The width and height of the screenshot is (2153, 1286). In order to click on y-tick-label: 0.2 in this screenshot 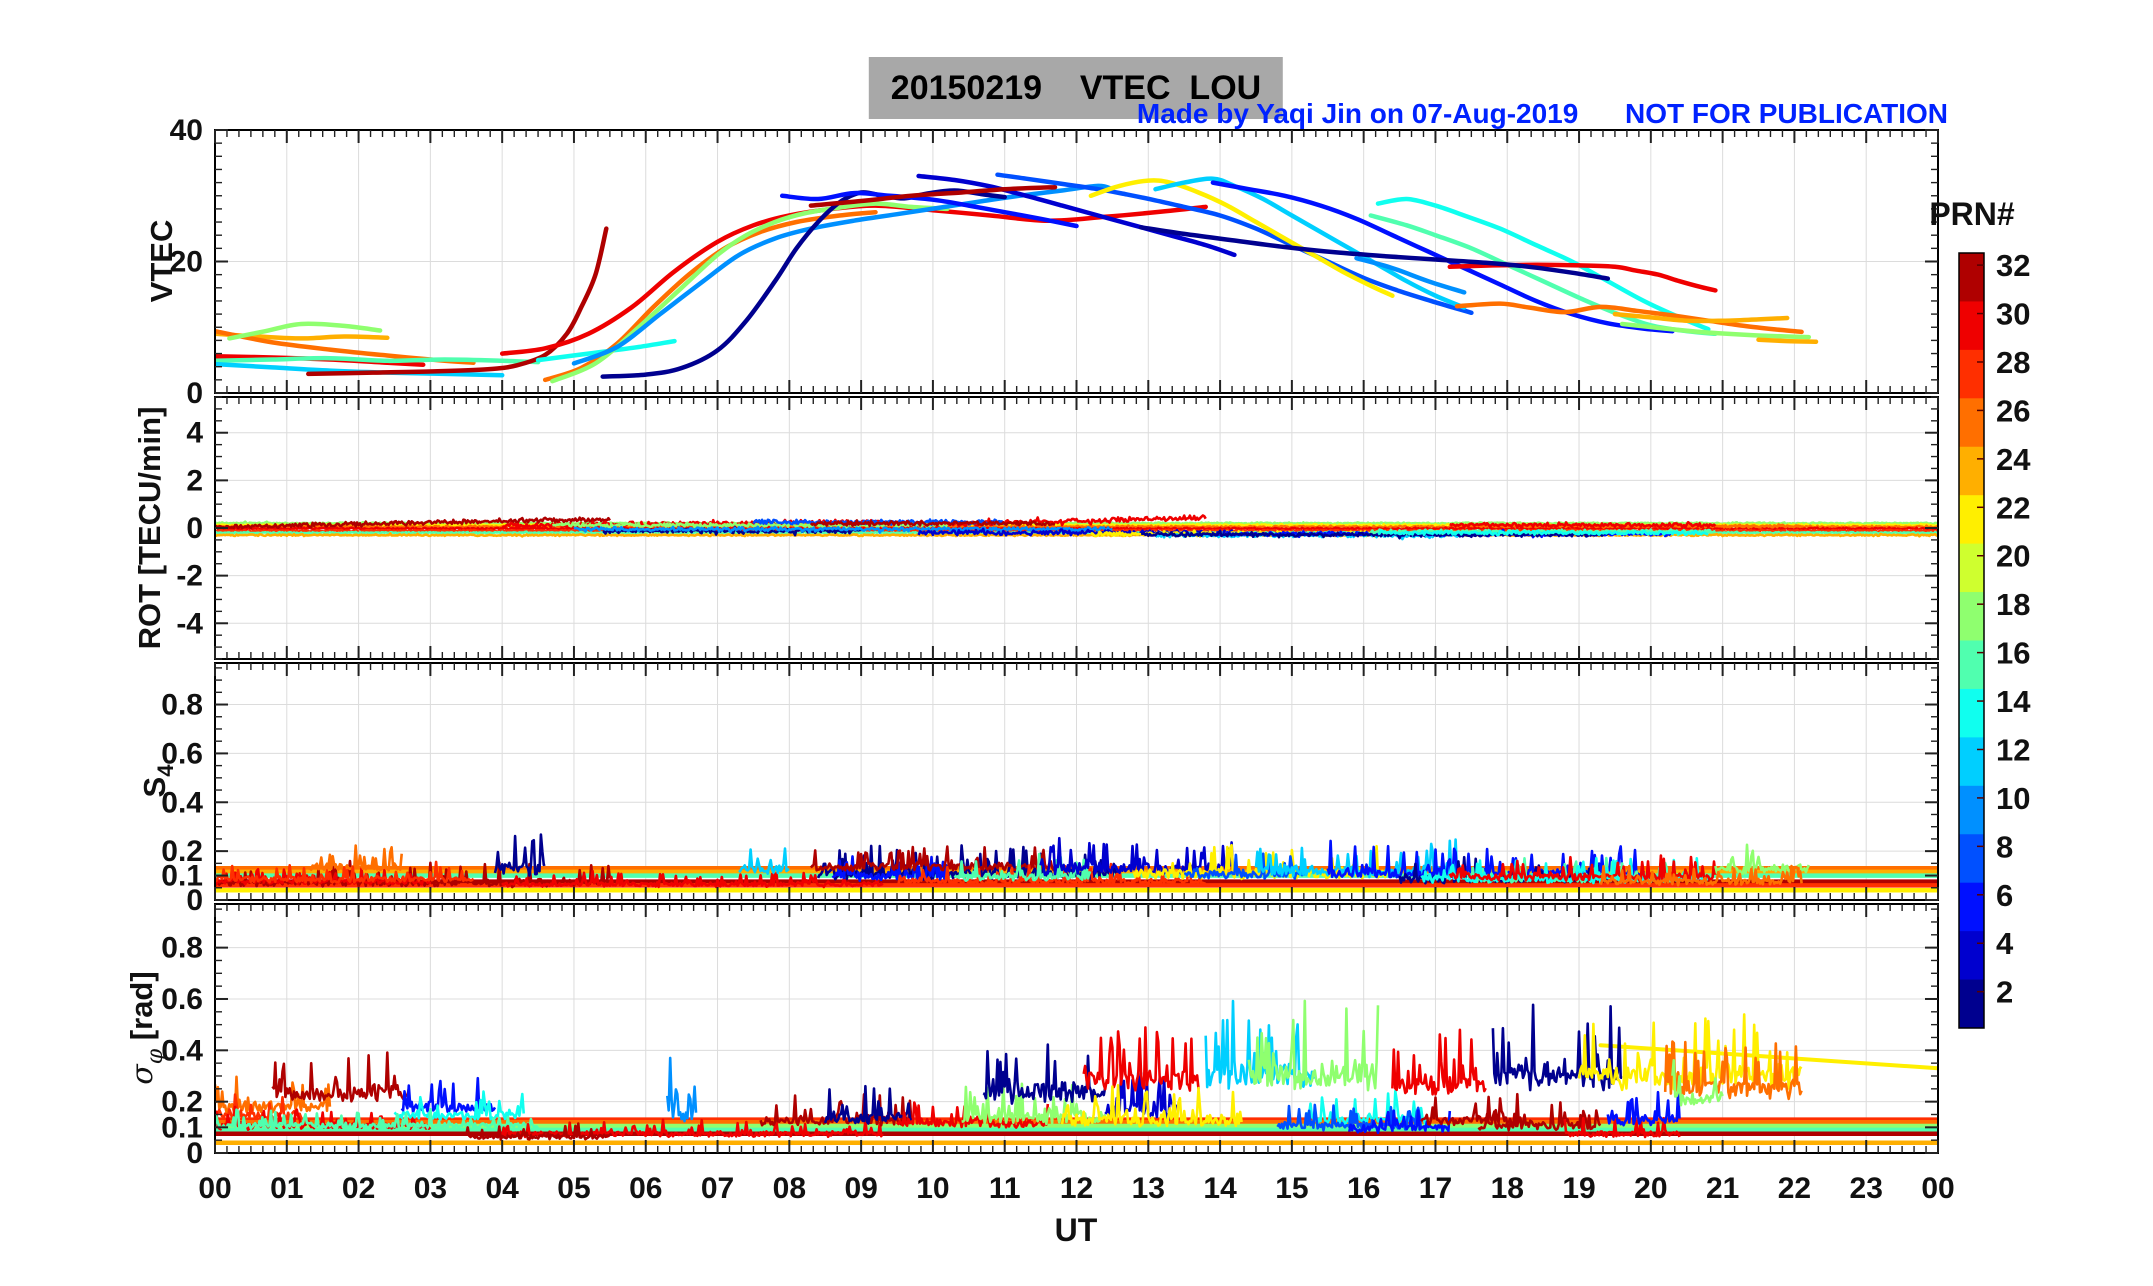, I will do `click(182, 1102)`.